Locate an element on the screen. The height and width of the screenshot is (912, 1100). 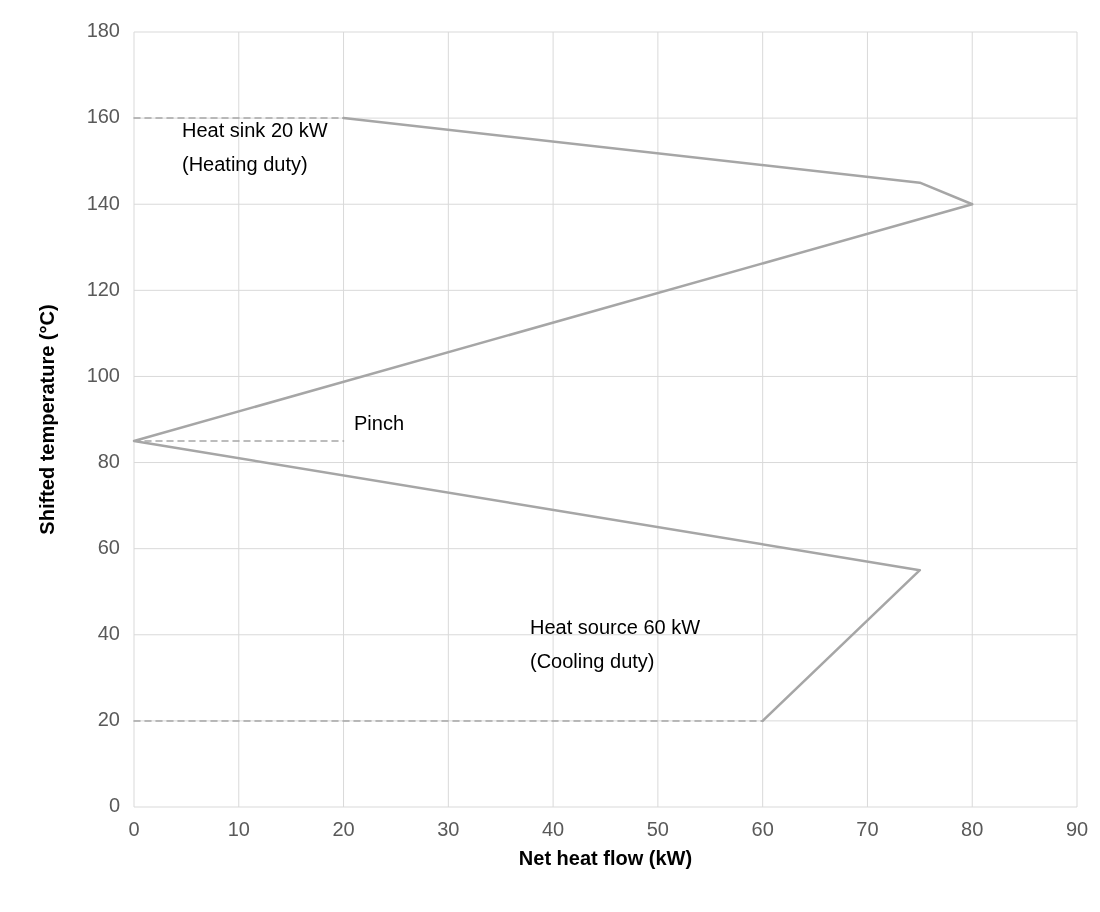
y-tick-label: 160 is located at coordinates (103, 116).